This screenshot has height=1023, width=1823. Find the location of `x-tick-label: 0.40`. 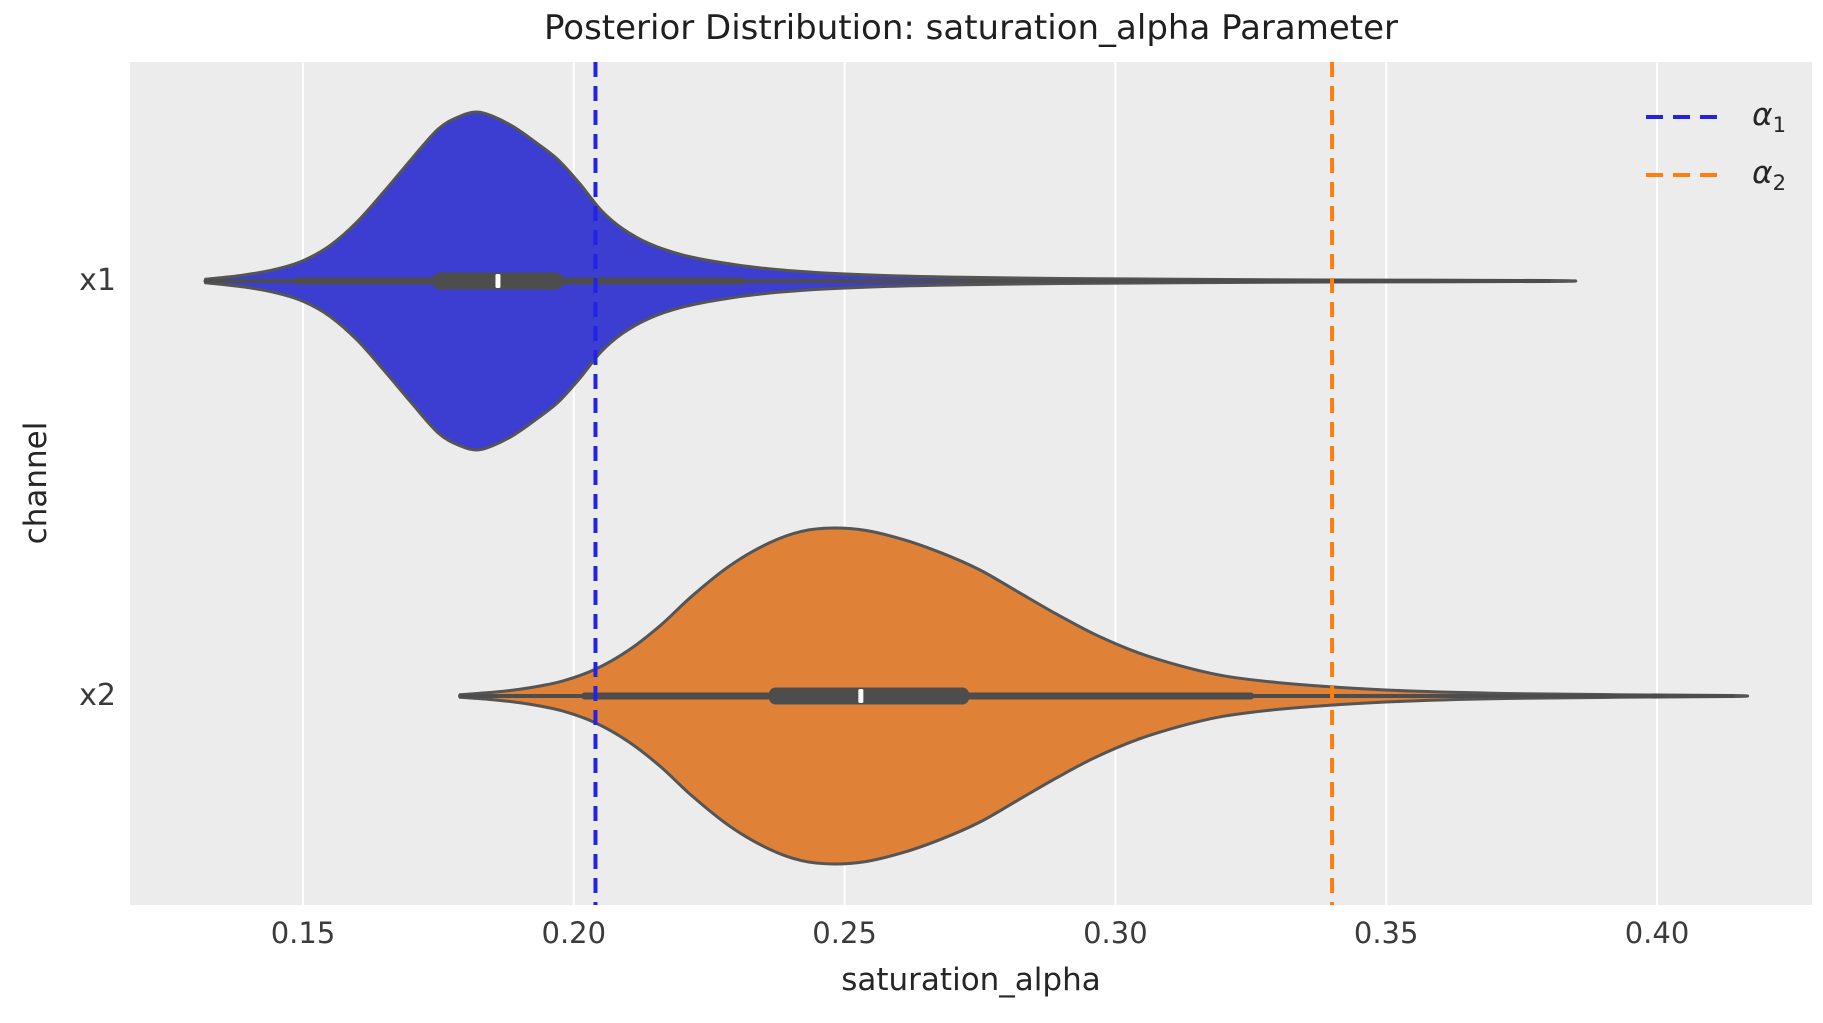

x-tick-label: 0.40 is located at coordinates (1657, 933).